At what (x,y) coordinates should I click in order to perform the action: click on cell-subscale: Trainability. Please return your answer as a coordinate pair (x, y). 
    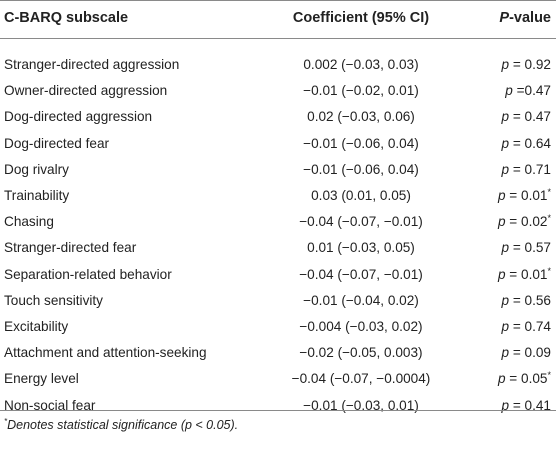
    Looking at the image, I should click on (37, 195).